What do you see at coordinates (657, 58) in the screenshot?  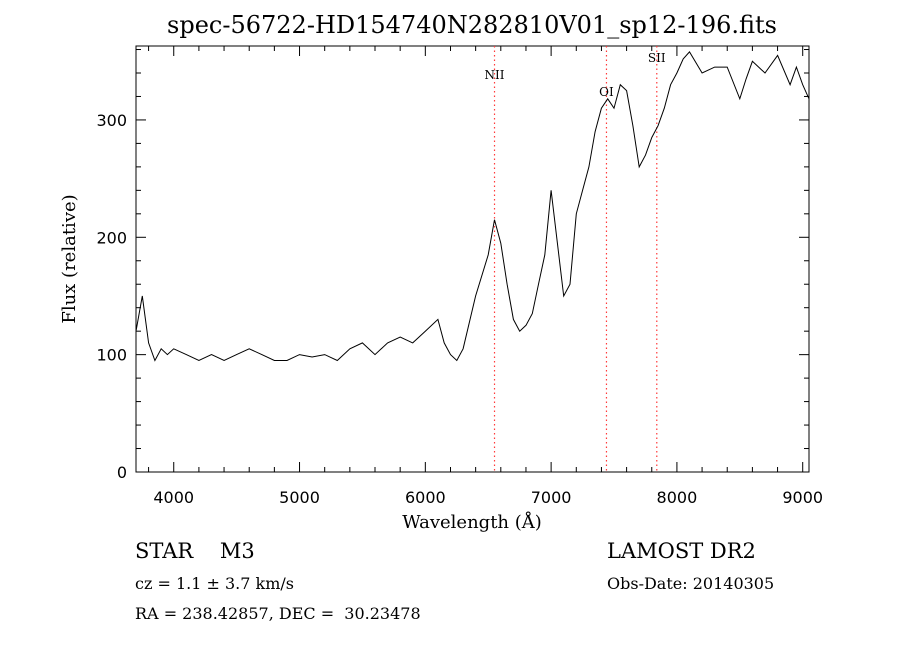 I see `emission-line-label: SII` at bounding box center [657, 58].